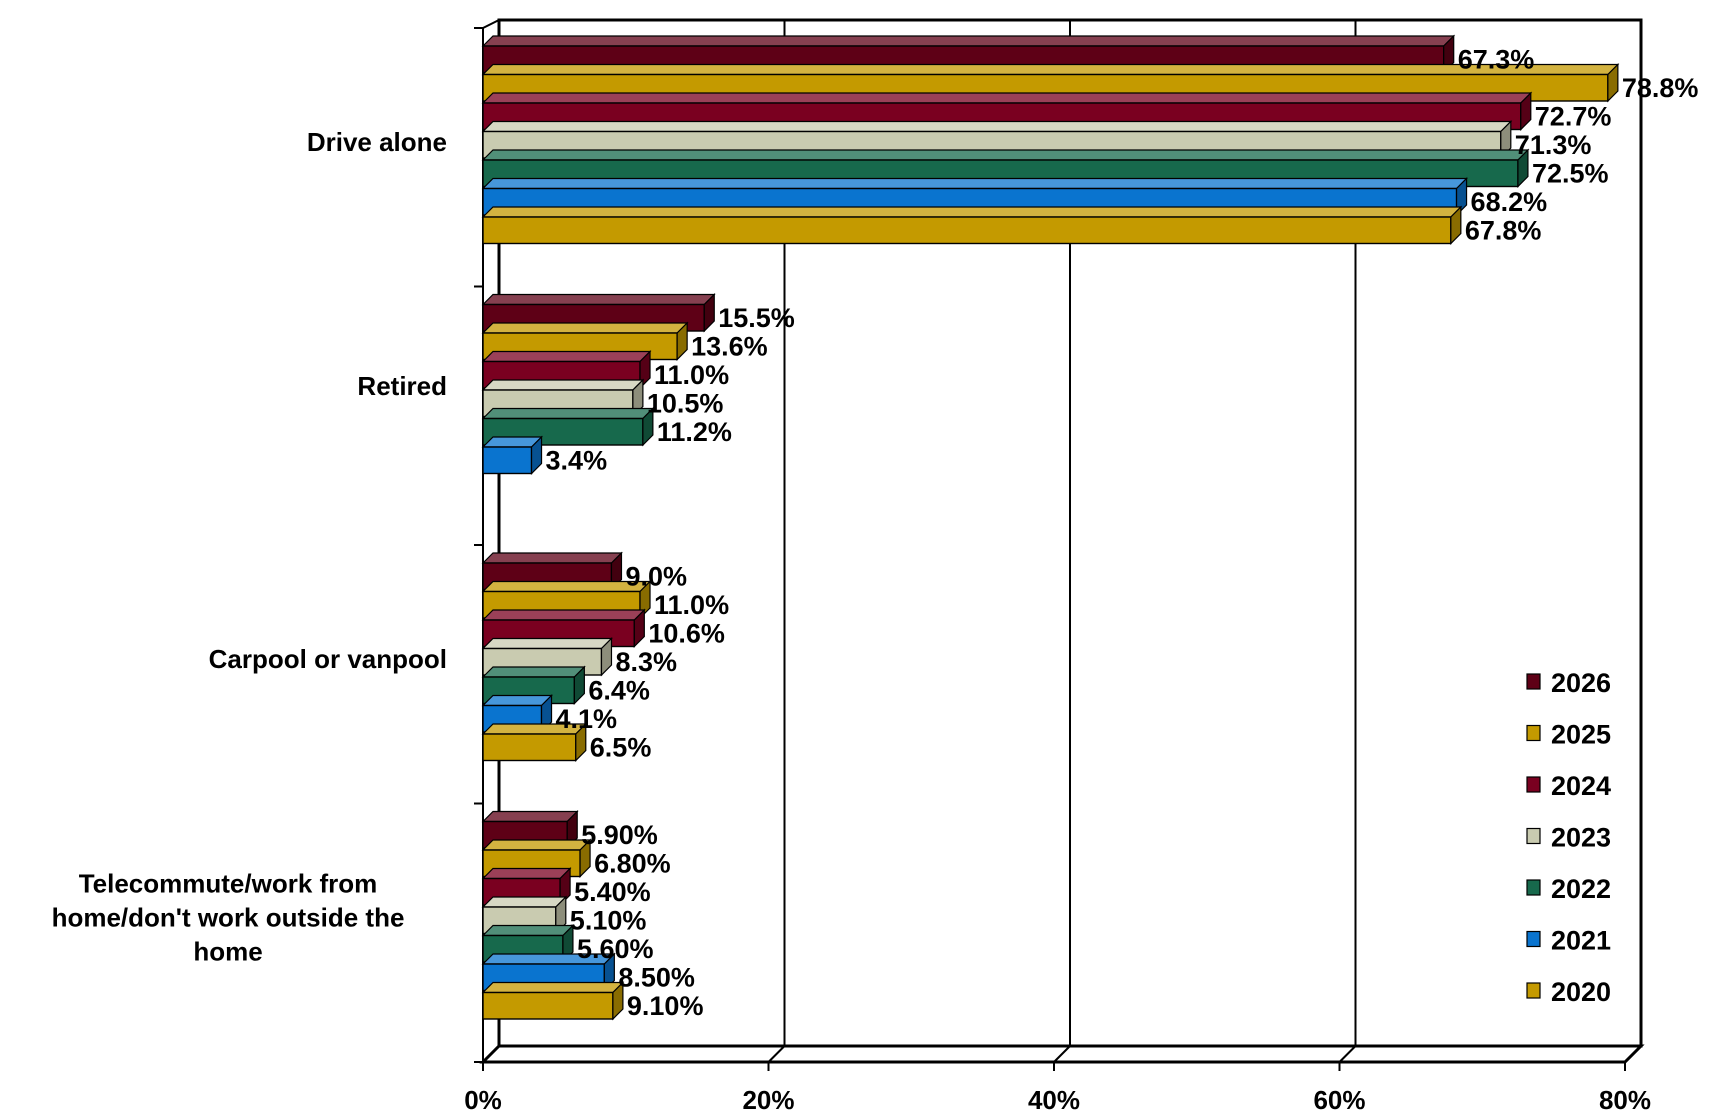  I want to click on category-label: Telecommute/work from, so click(228, 883).